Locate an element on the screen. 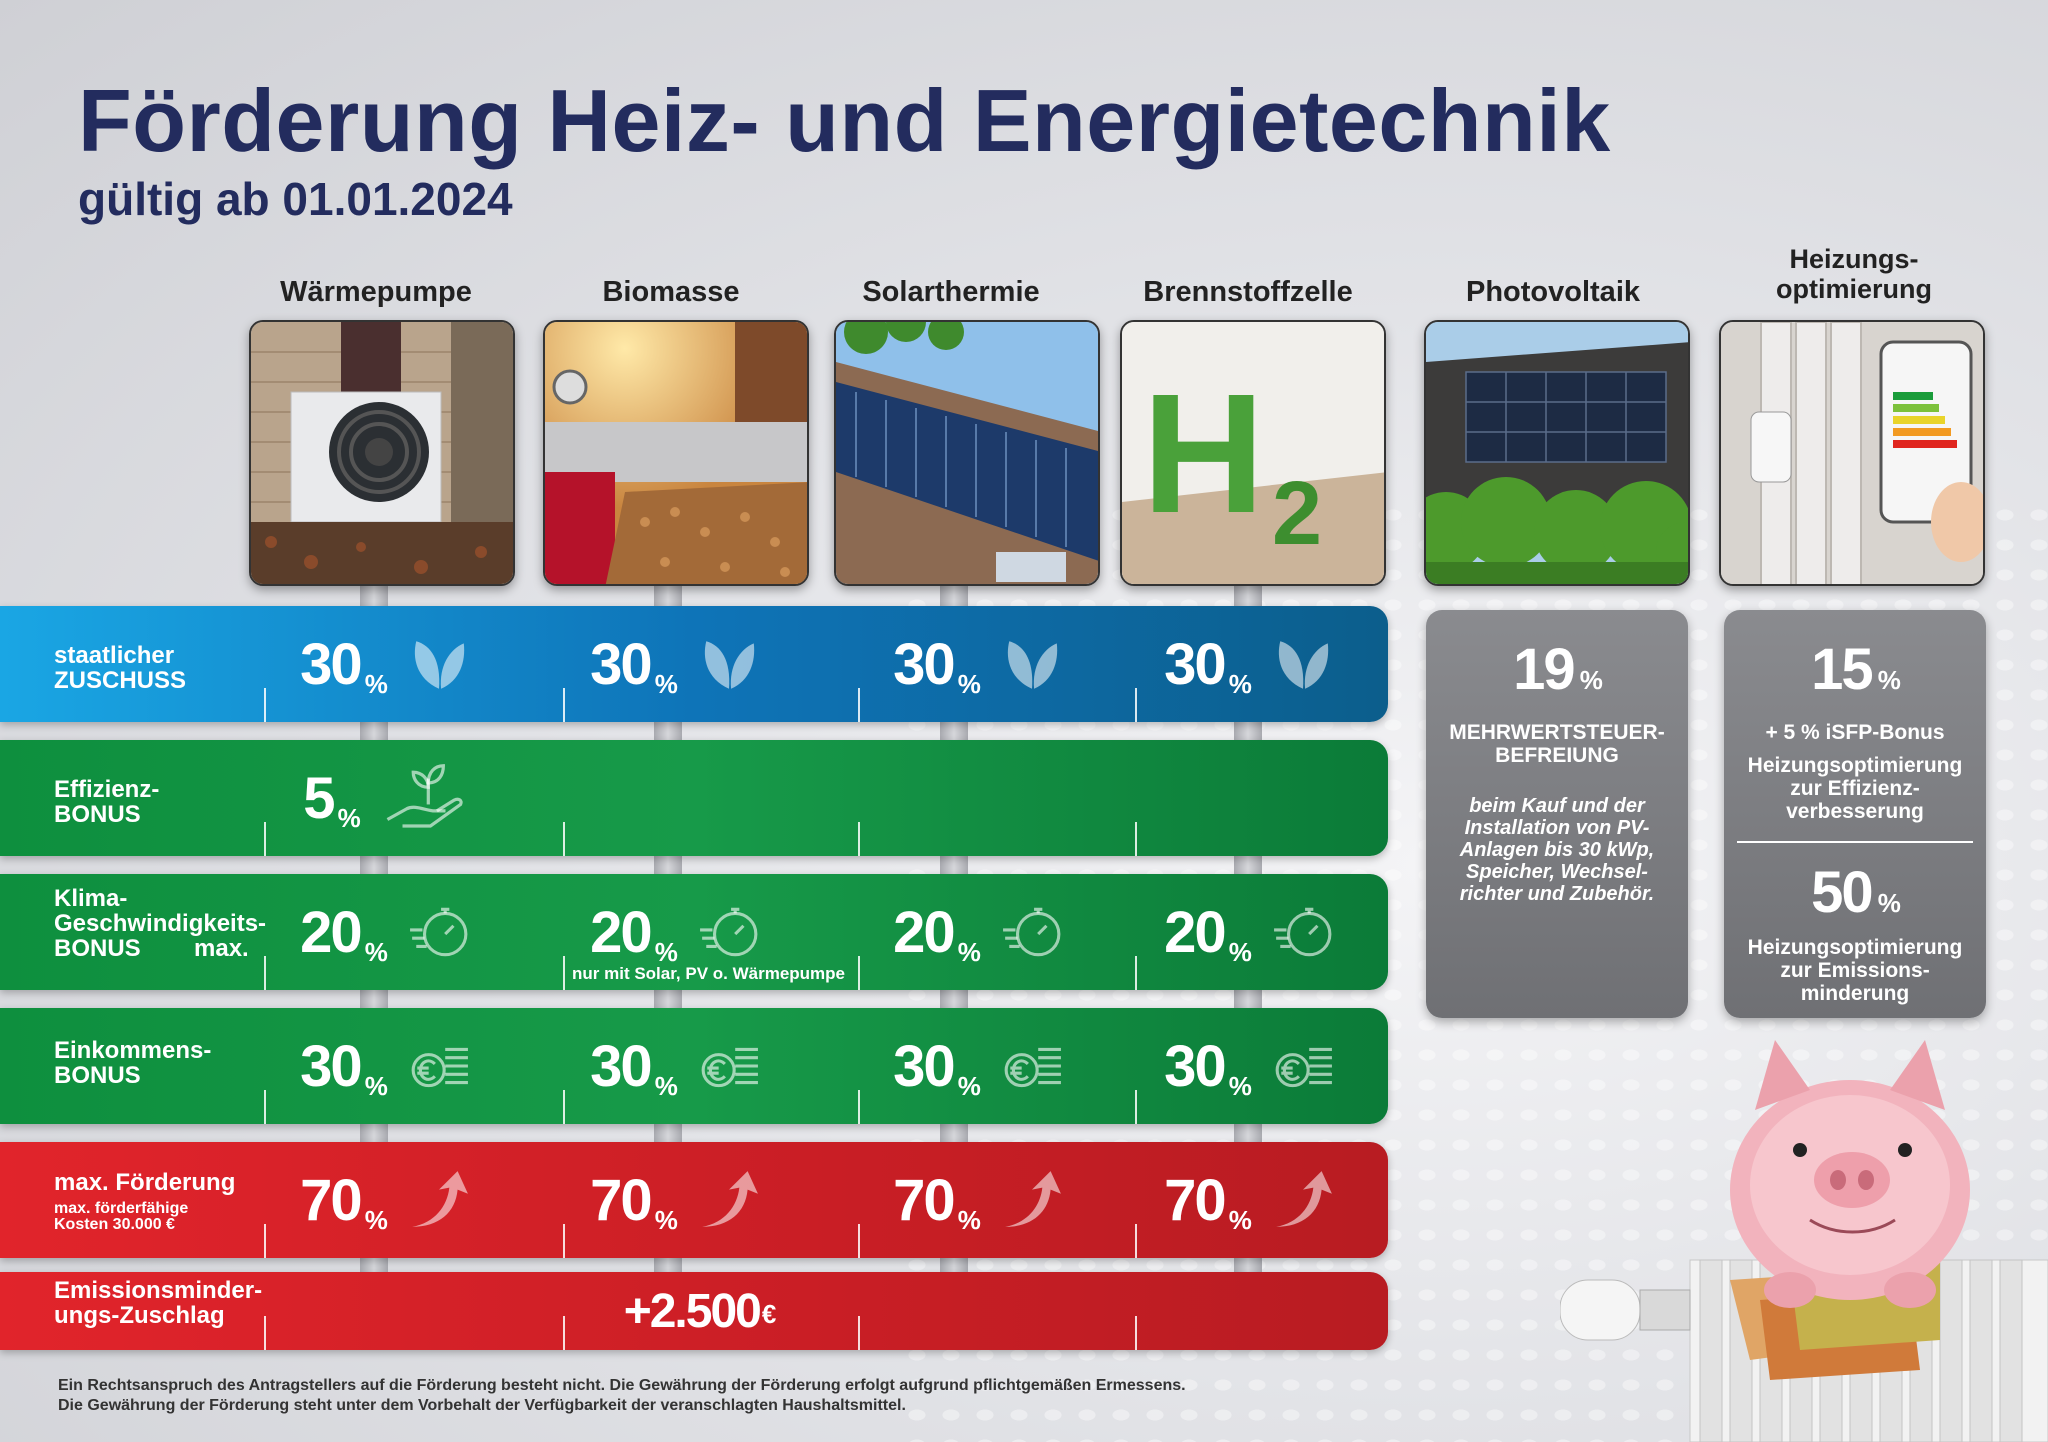 The width and height of the screenshot is (2048, 1442). row-label-line: Effizienz- is located at coordinates (107, 789).